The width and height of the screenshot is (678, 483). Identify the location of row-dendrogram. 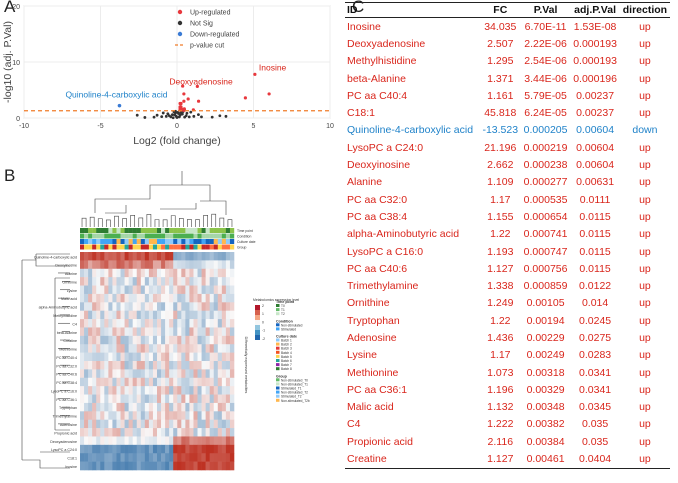
(45, 361).